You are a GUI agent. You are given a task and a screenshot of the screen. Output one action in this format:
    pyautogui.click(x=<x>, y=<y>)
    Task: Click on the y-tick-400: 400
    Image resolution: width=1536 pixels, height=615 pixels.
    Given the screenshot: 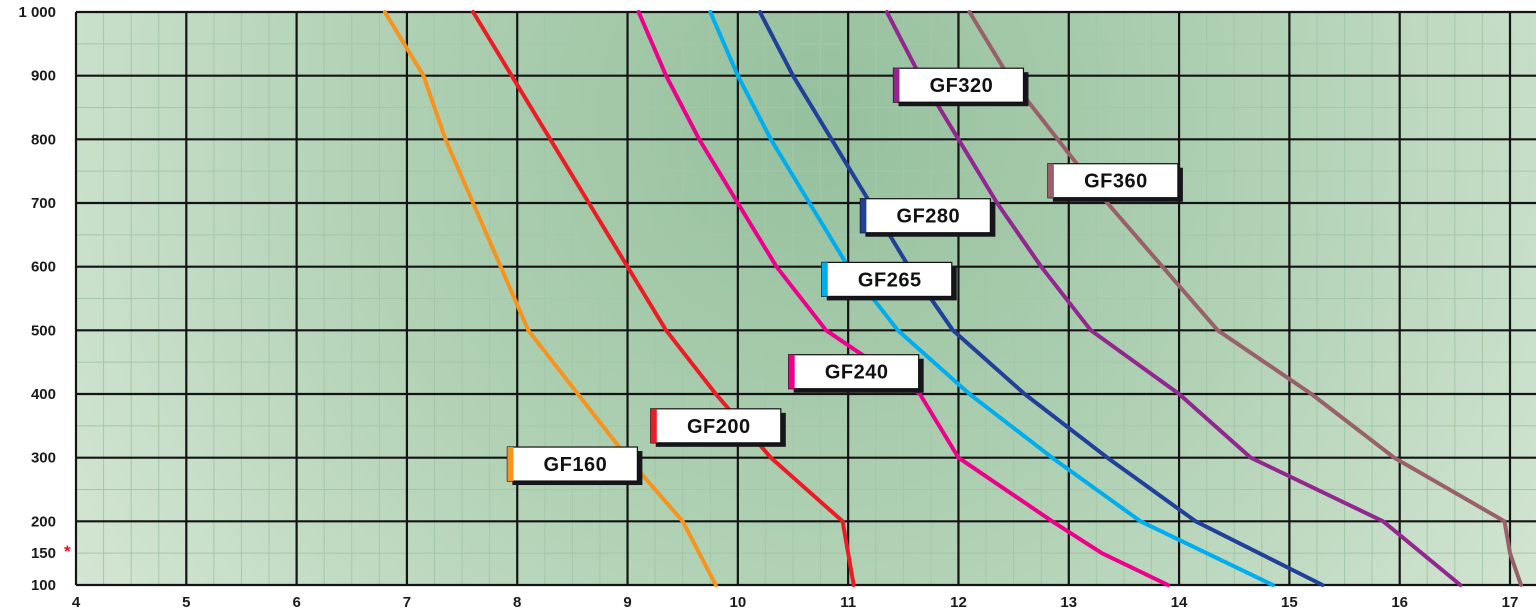 What is the action you would take?
    pyautogui.click(x=43, y=394)
    